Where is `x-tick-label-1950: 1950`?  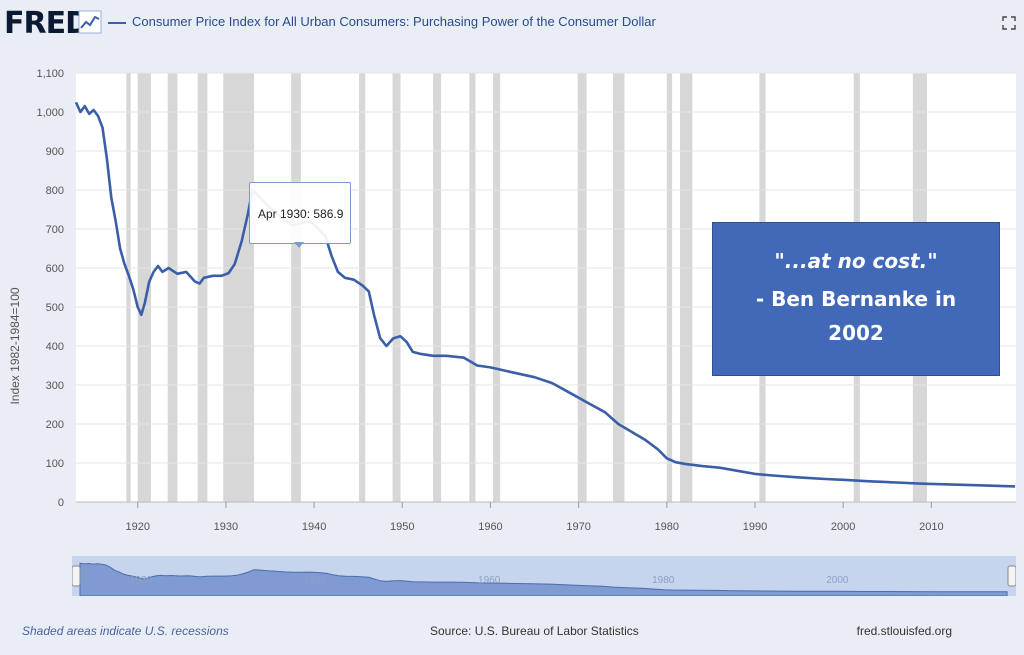
x-tick-label-1950: 1950 is located at coordinates (402, 527).